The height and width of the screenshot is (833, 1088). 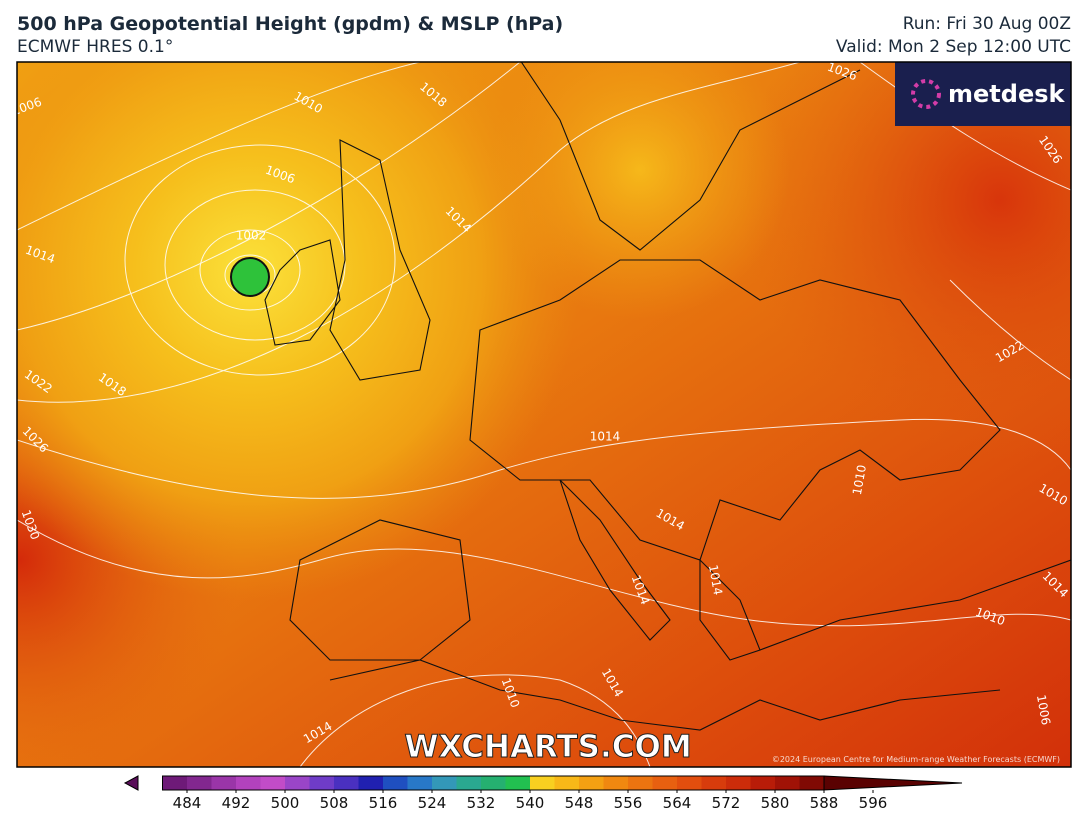 What do you see at coordinates (131, 783) in the screenshot?
I see `colorbar-arrow-left` at bounding box center [131, 783].